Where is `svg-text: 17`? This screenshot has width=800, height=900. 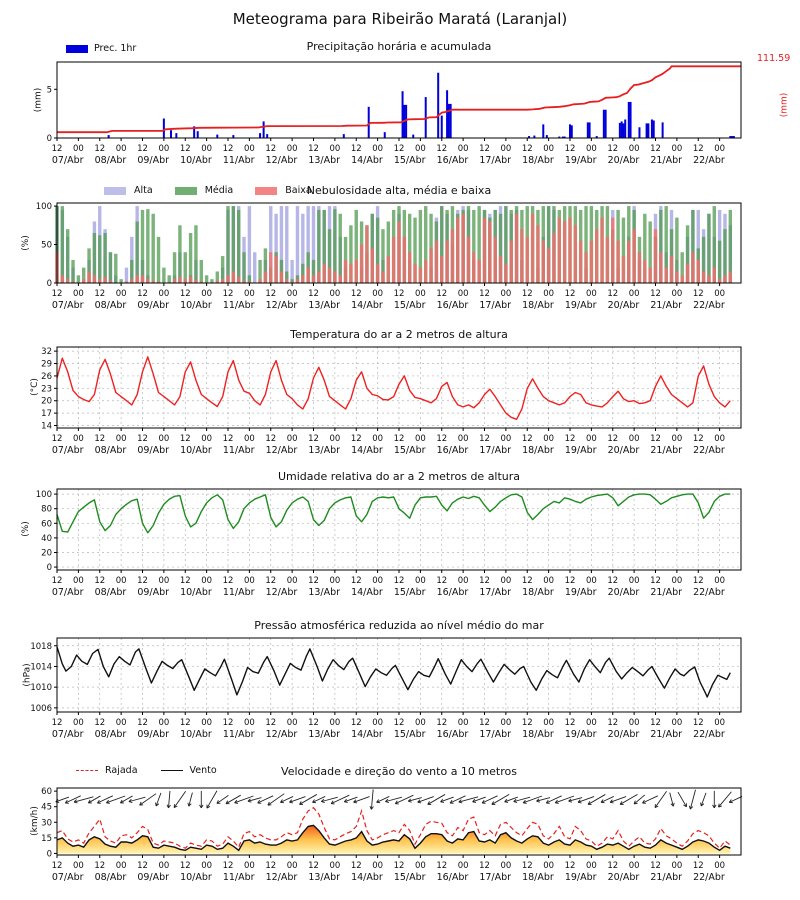
svg-text: 17 is located at coordinates (46, 414).